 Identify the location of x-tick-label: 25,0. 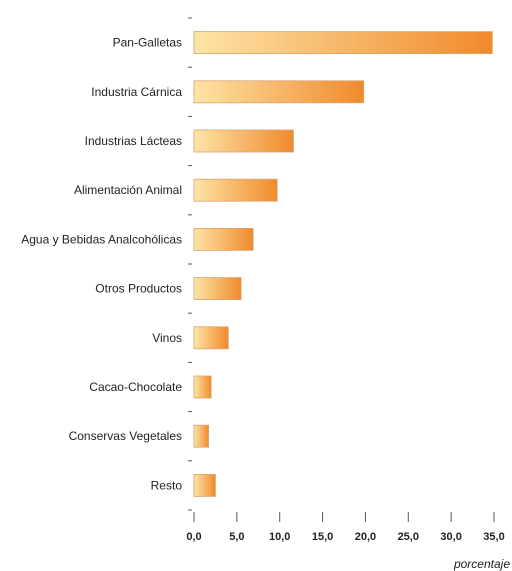
(408, 537).